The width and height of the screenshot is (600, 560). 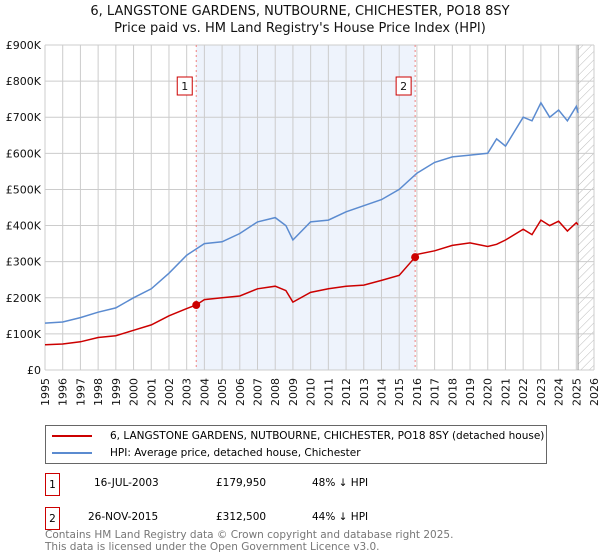 I want to click on x-tick-label: 2012, so click(x=346, y=392).